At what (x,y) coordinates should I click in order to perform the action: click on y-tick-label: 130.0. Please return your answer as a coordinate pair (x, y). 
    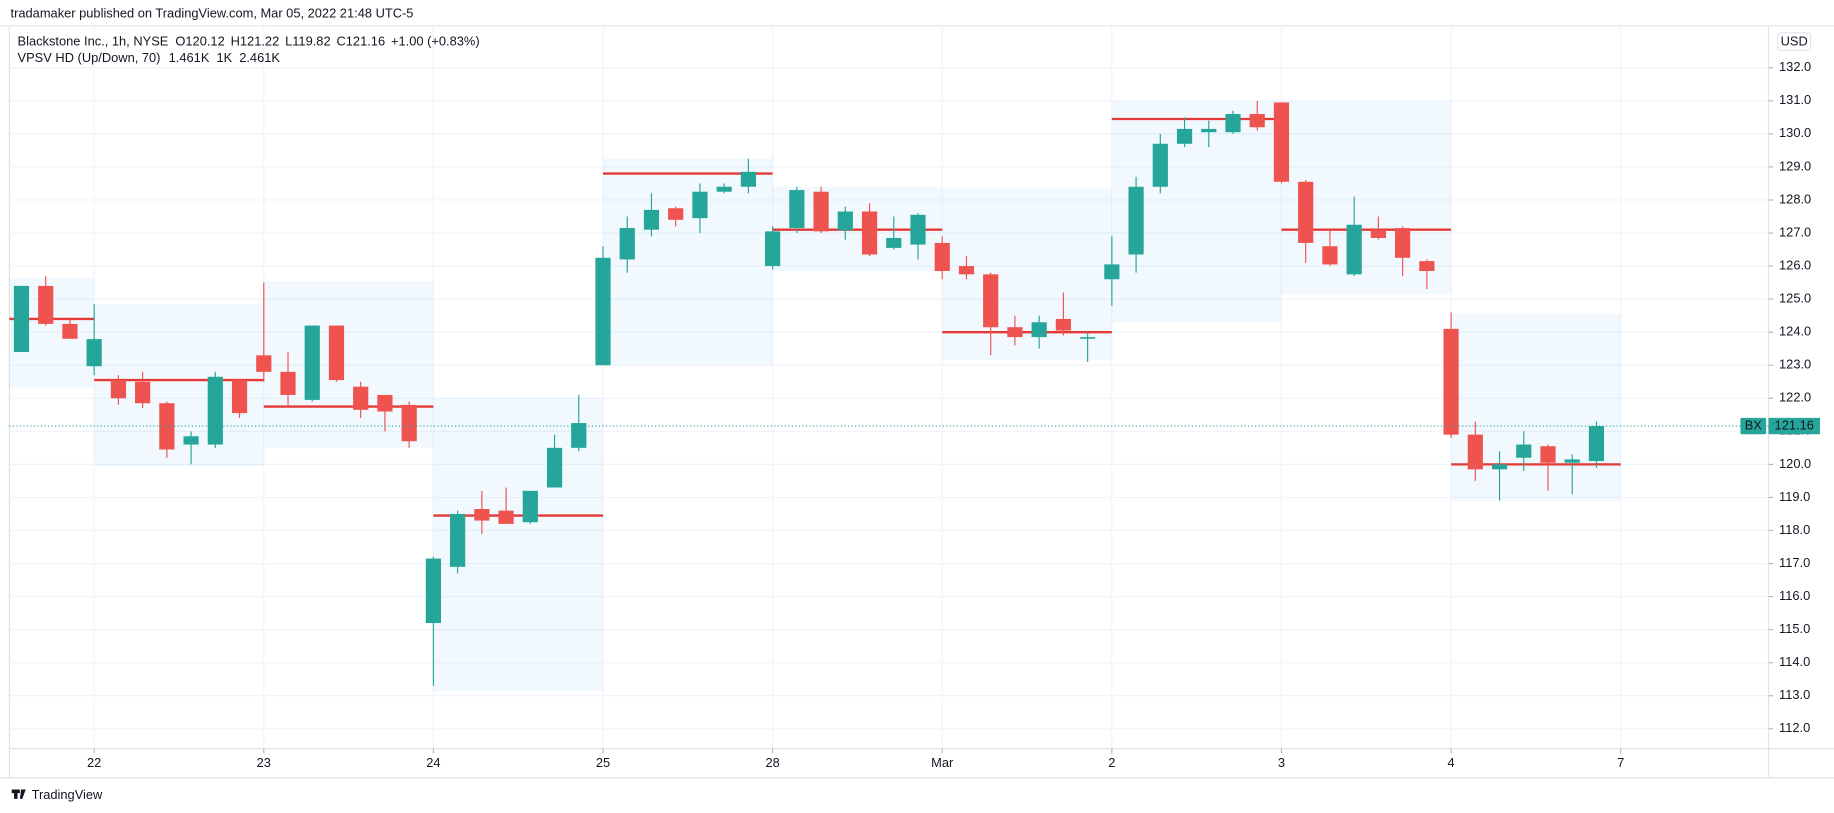
    Looking at the image, I should click on (1795, 132).